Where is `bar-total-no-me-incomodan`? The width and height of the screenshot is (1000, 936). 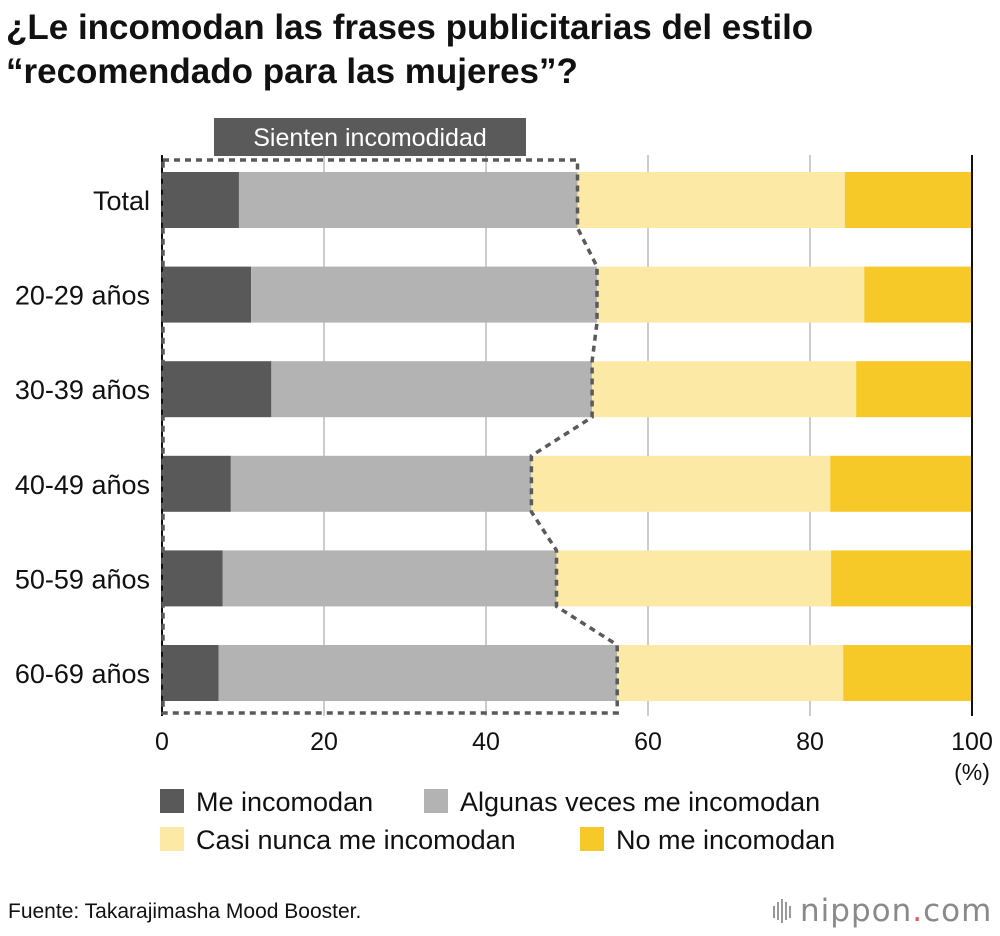 bar-total-no-me-incomodan is located at coordinates (908, 200).